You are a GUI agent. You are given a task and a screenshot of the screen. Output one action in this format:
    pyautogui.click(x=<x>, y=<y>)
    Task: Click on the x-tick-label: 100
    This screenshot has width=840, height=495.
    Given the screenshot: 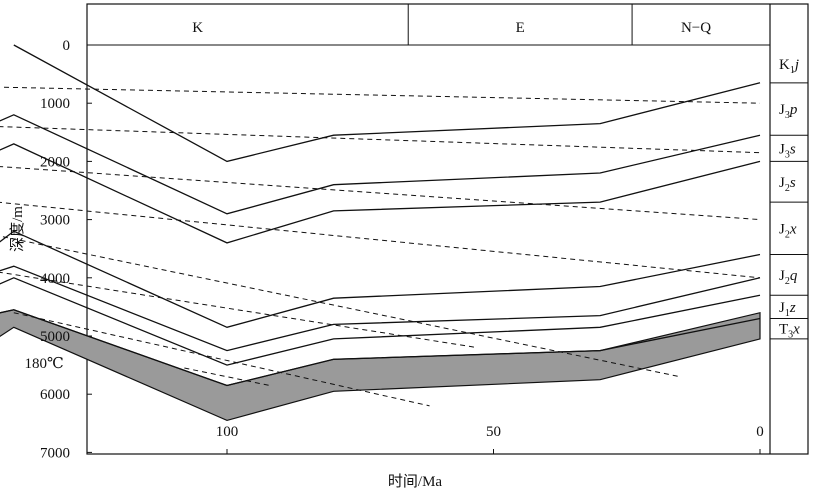 What is the action you would take?
    pyautogui.click(x=227, y=432)
    